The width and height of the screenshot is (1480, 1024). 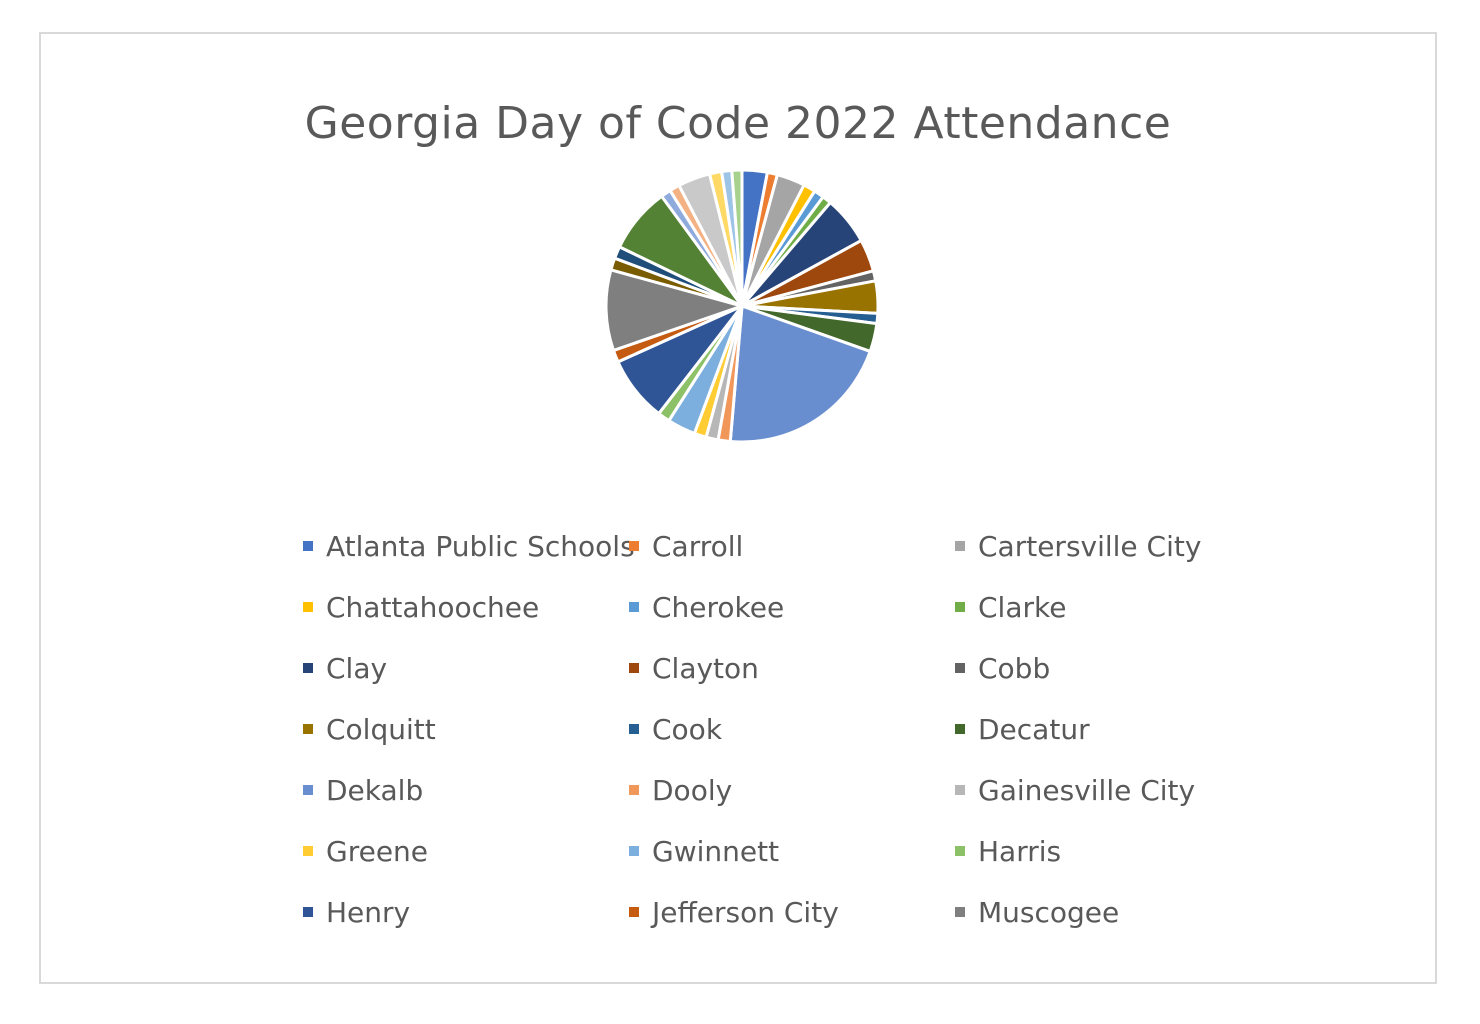 I want to click on legend-item-cartersville-city: Cartersville City, so click(x=1118, y=546).